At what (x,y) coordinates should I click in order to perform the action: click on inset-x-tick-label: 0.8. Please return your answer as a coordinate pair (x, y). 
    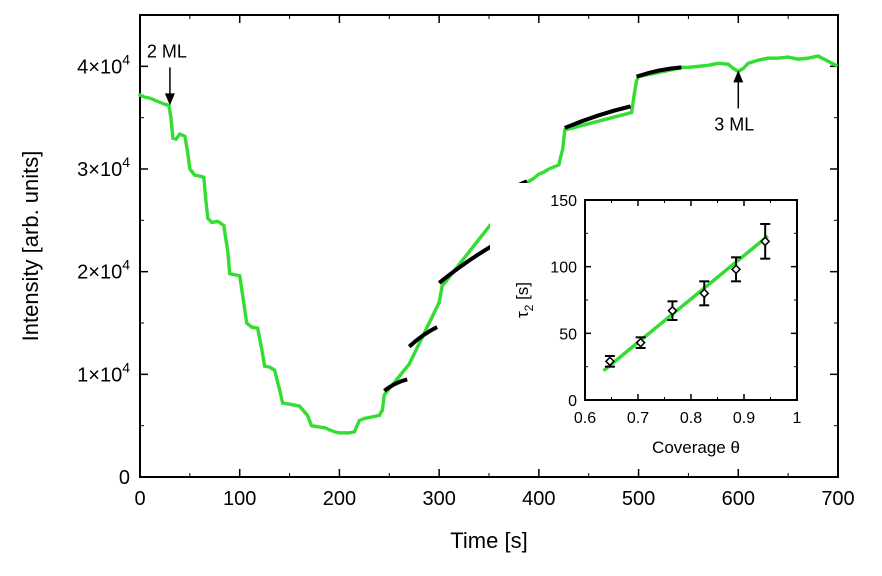
    Looking at the image, I should click on (691, 418).